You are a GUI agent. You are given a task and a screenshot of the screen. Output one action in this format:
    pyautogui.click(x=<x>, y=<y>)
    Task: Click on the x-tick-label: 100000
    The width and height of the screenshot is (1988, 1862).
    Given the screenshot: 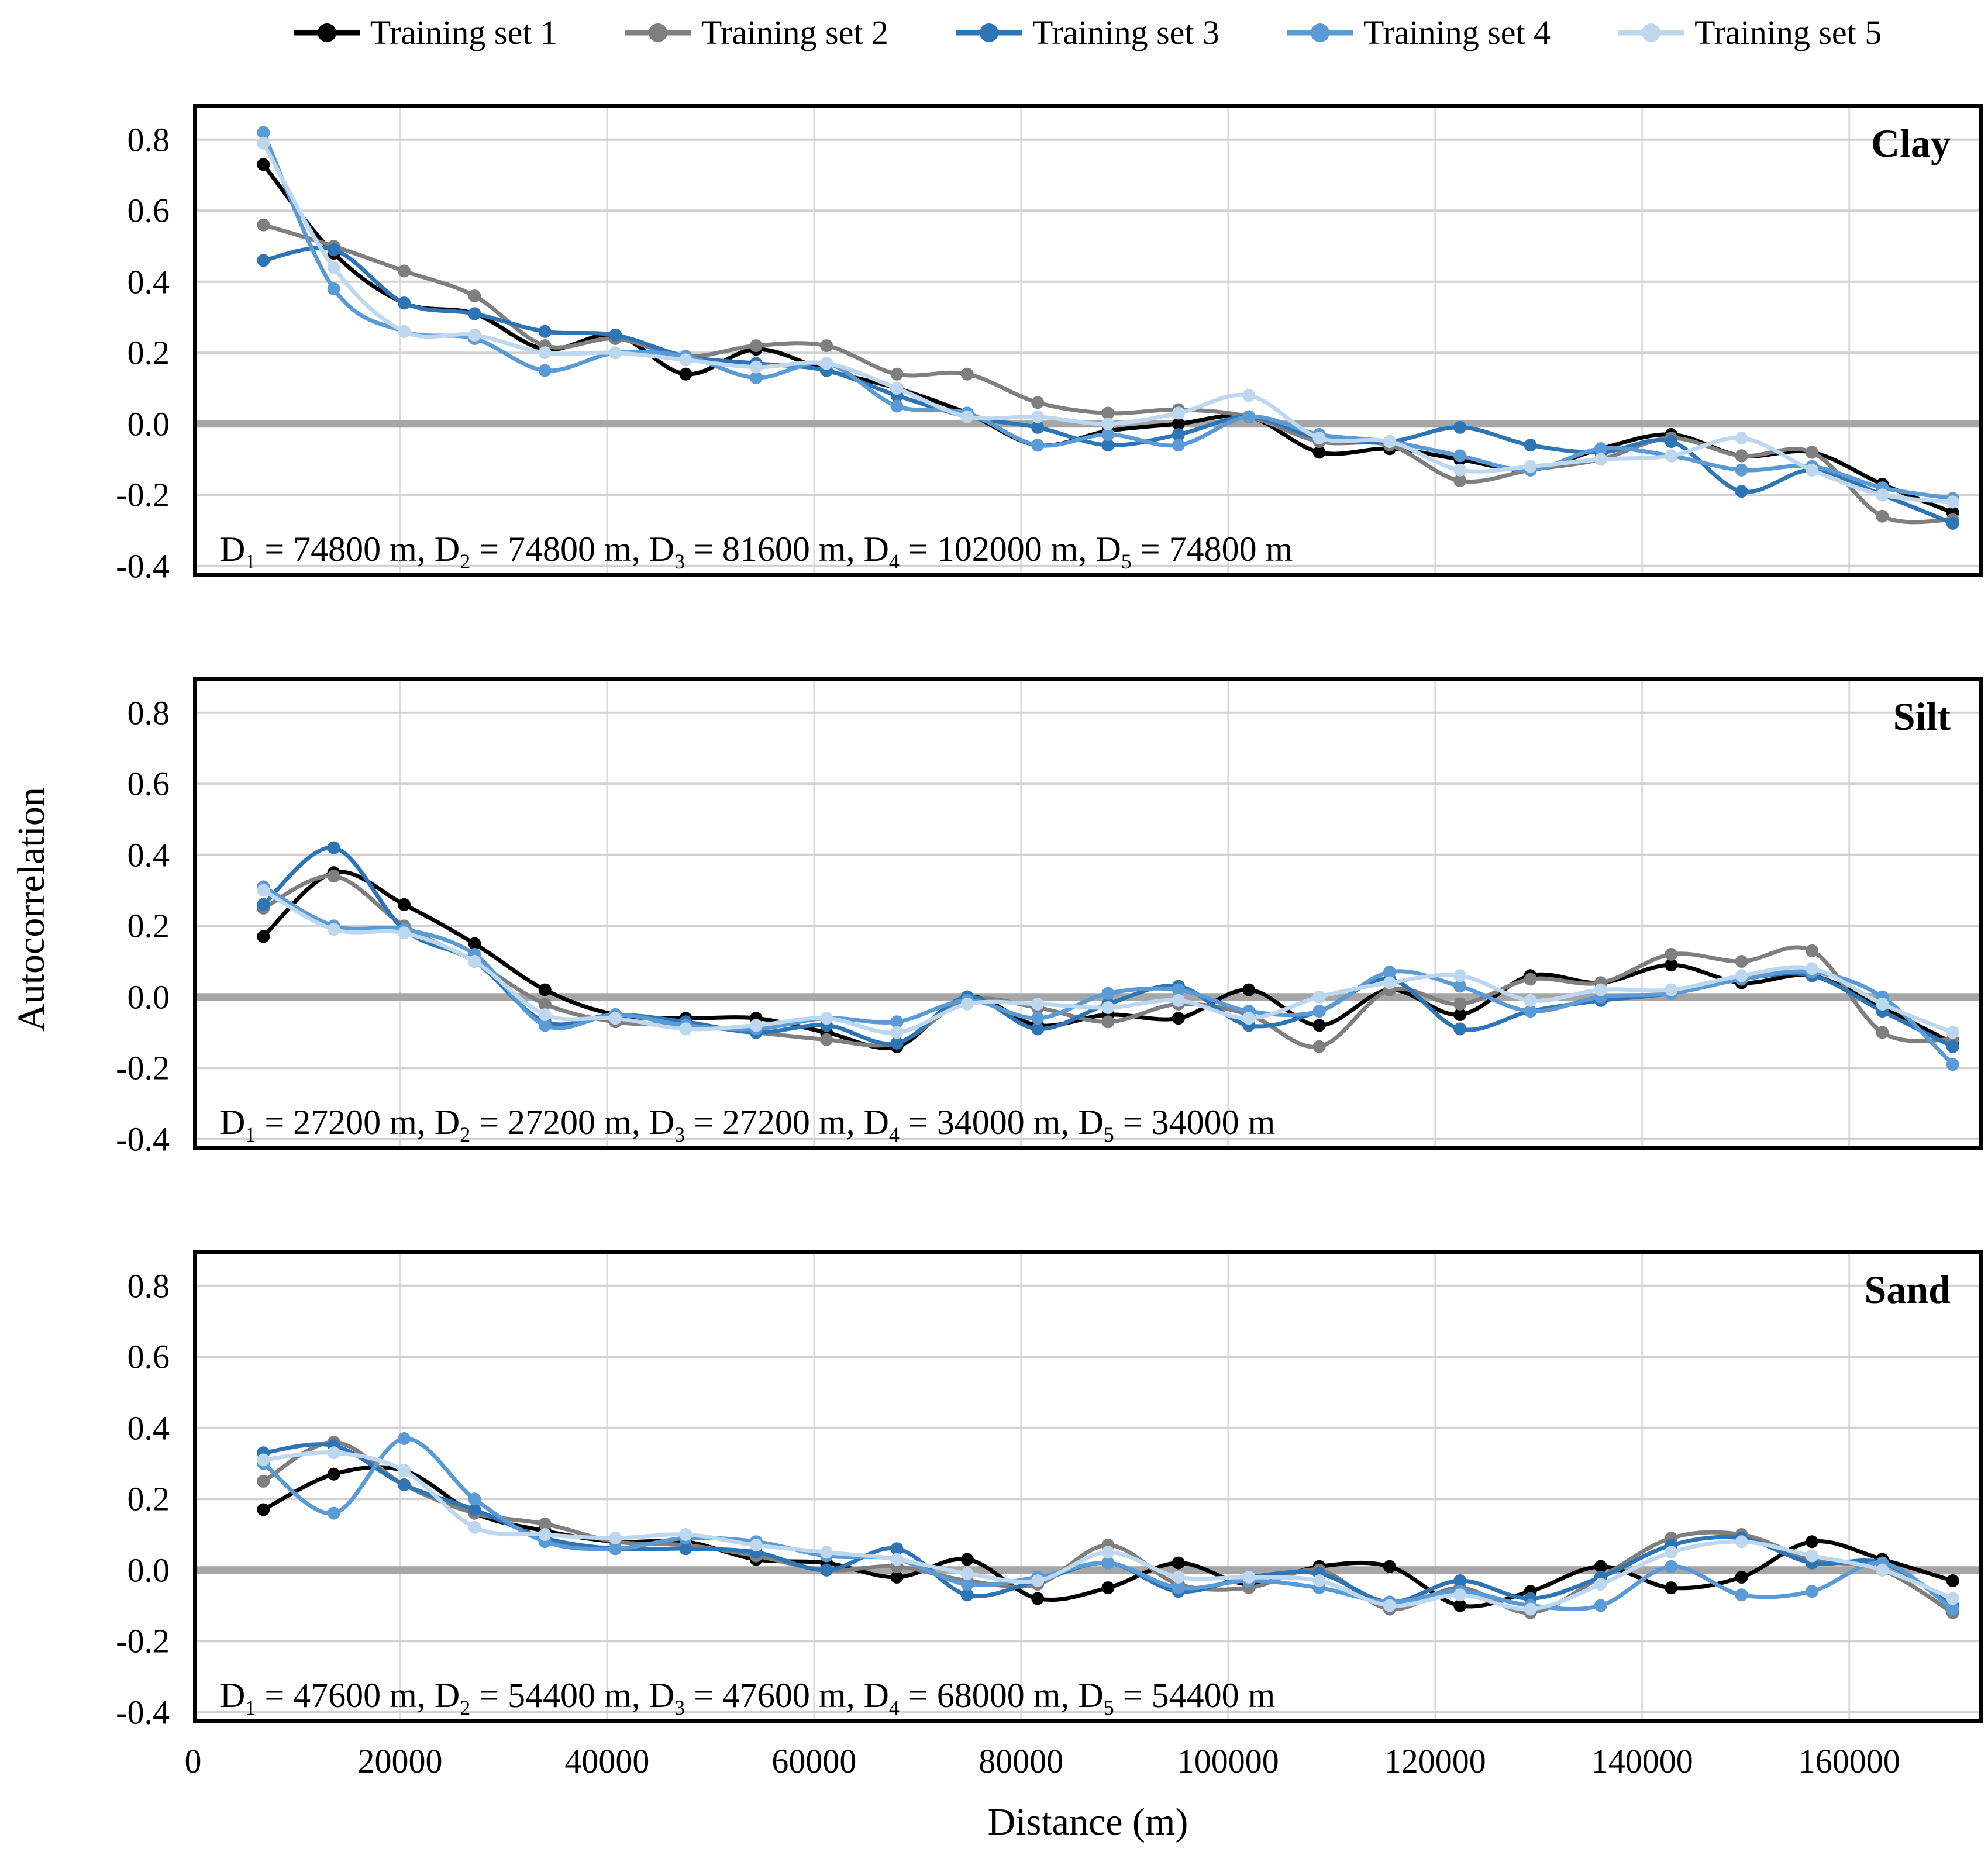 What is the action you would take?
    pyautogui.click(x=1228, y=1761)
    